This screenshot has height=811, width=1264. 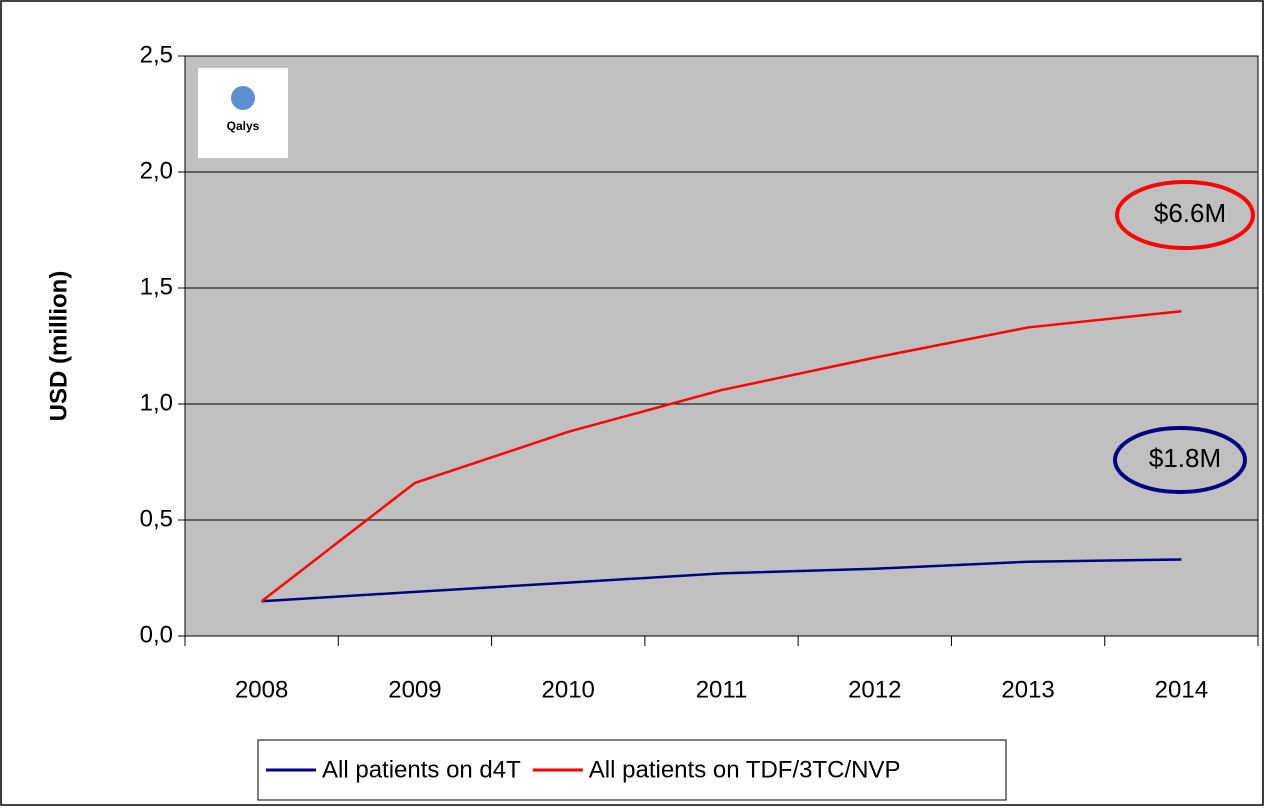 I want to click on logo-text: Qalys, so click(x=243, y=126).